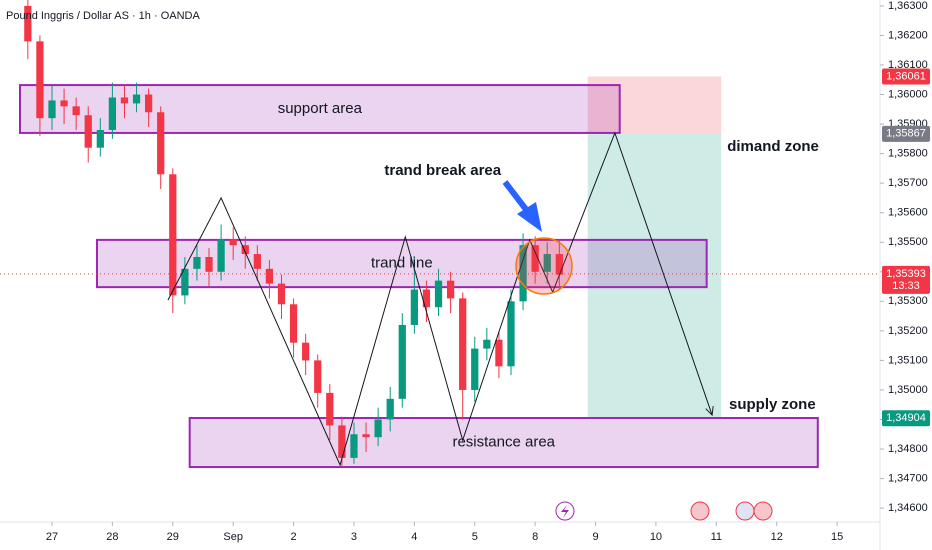  What do you see at coordinates (656, 537) in the screenshot?
I see `x-tick-label: 10` at bounding box center [656, 537].